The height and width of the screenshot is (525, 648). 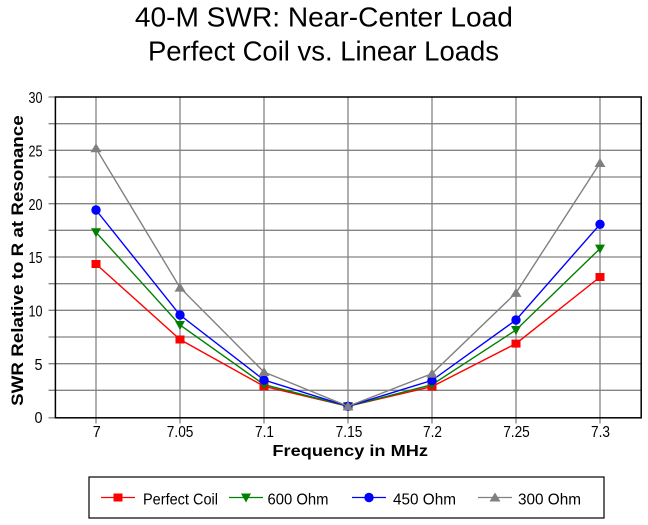 What do you see at coordinates (36, 98) in the screenshot?
I see `svg-text: 30` at bounding box center [36, 98].